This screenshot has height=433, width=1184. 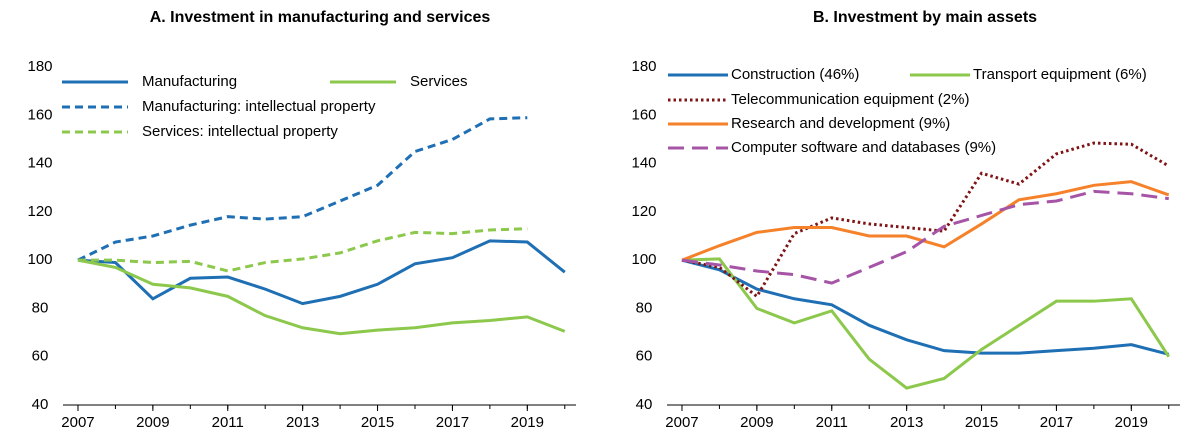 What do you see at coordinates (863, 147) in the screenshot?
I see `legend-label: Computer software and databases (9%)` at bounding box center [863, 147].